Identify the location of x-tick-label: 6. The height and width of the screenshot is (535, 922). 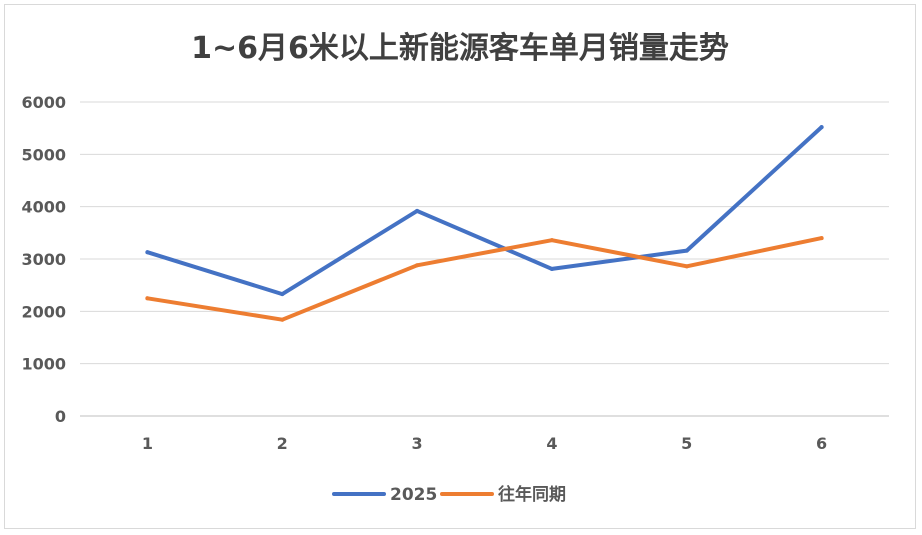
(821, 443).